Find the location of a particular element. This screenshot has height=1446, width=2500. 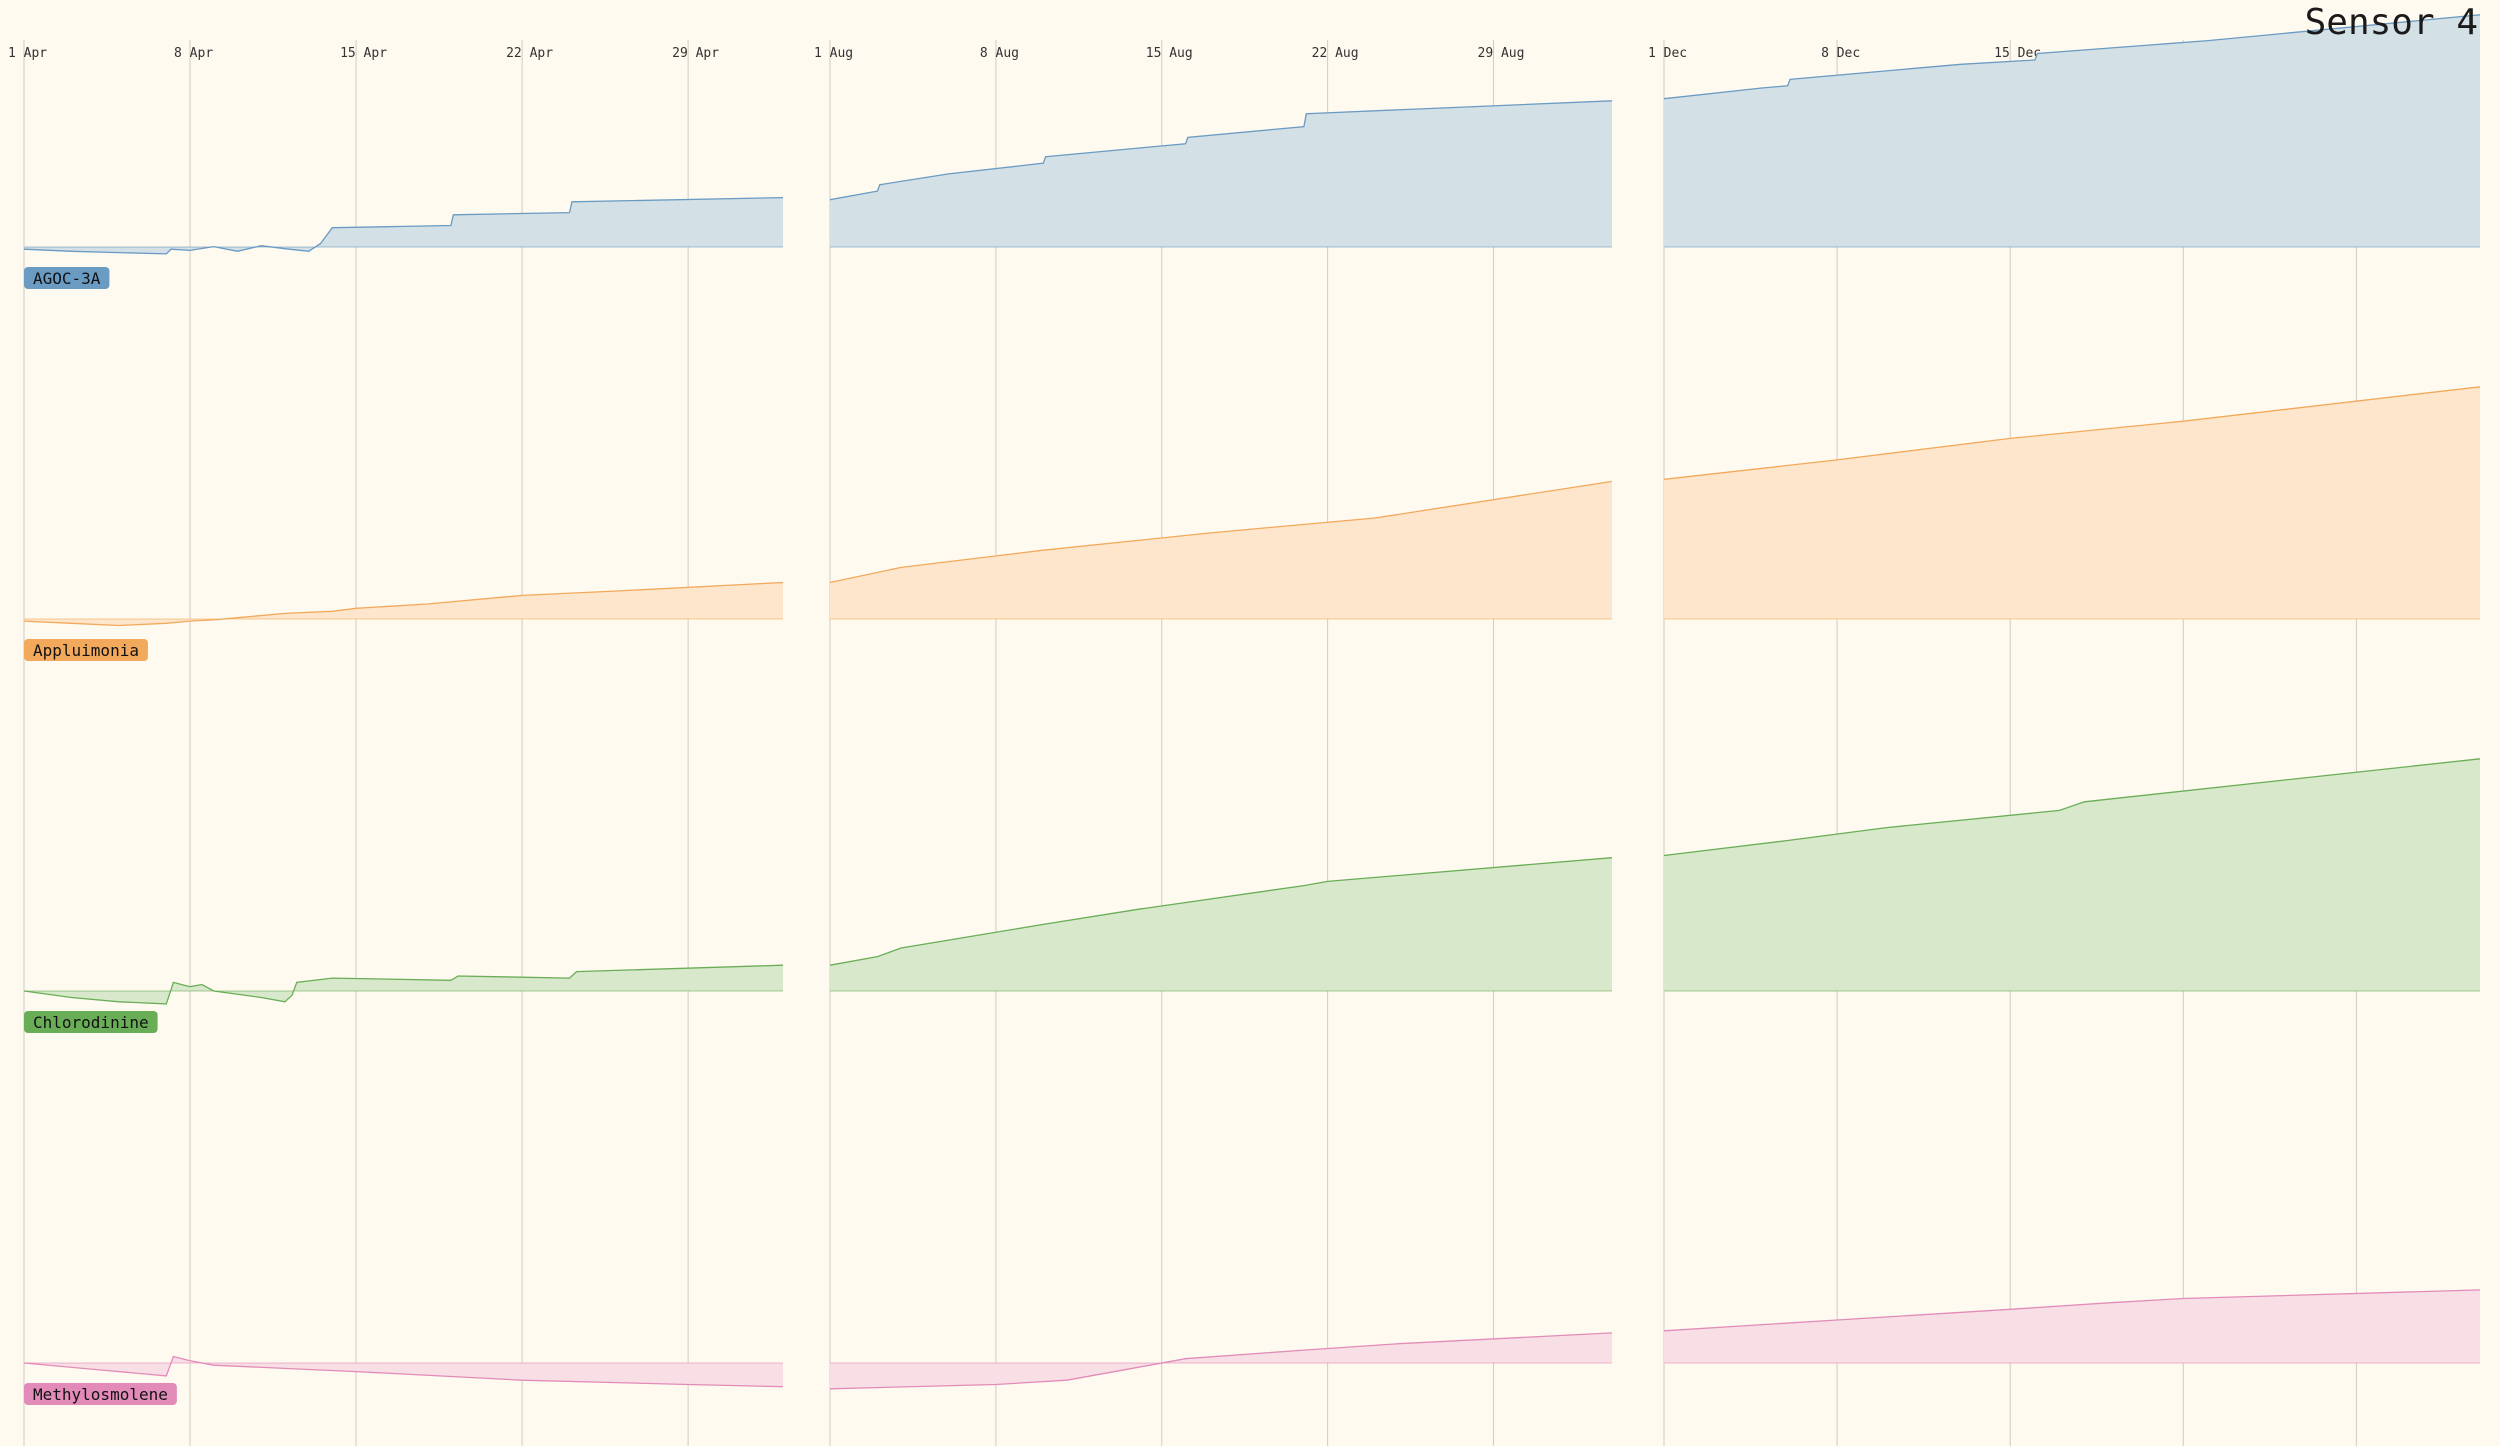

tick-label: 8 Dec is located at coordinates (1840, 53).